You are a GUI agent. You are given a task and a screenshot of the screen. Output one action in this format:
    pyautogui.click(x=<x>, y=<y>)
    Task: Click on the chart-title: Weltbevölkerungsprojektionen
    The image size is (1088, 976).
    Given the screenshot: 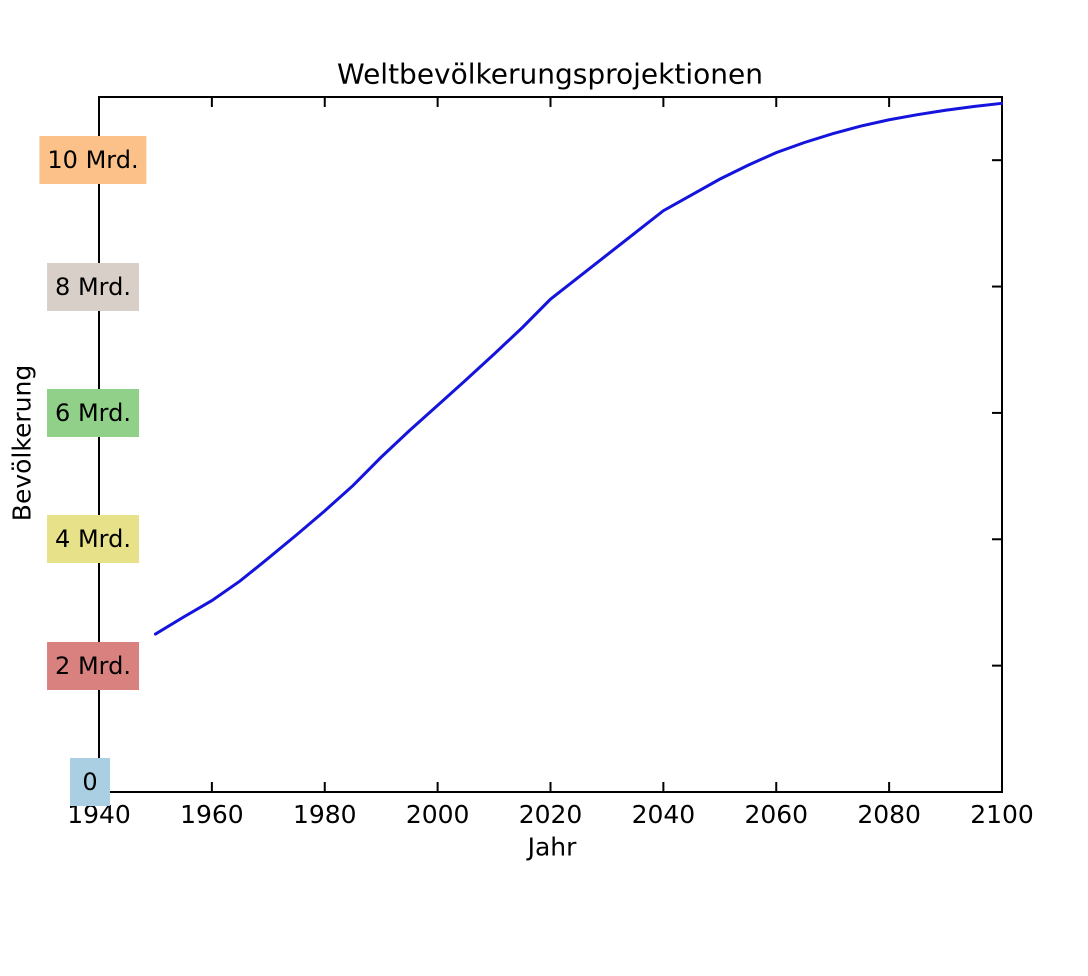 What is the action you would take?
    pyautogui.click(x=550, y=74)
    